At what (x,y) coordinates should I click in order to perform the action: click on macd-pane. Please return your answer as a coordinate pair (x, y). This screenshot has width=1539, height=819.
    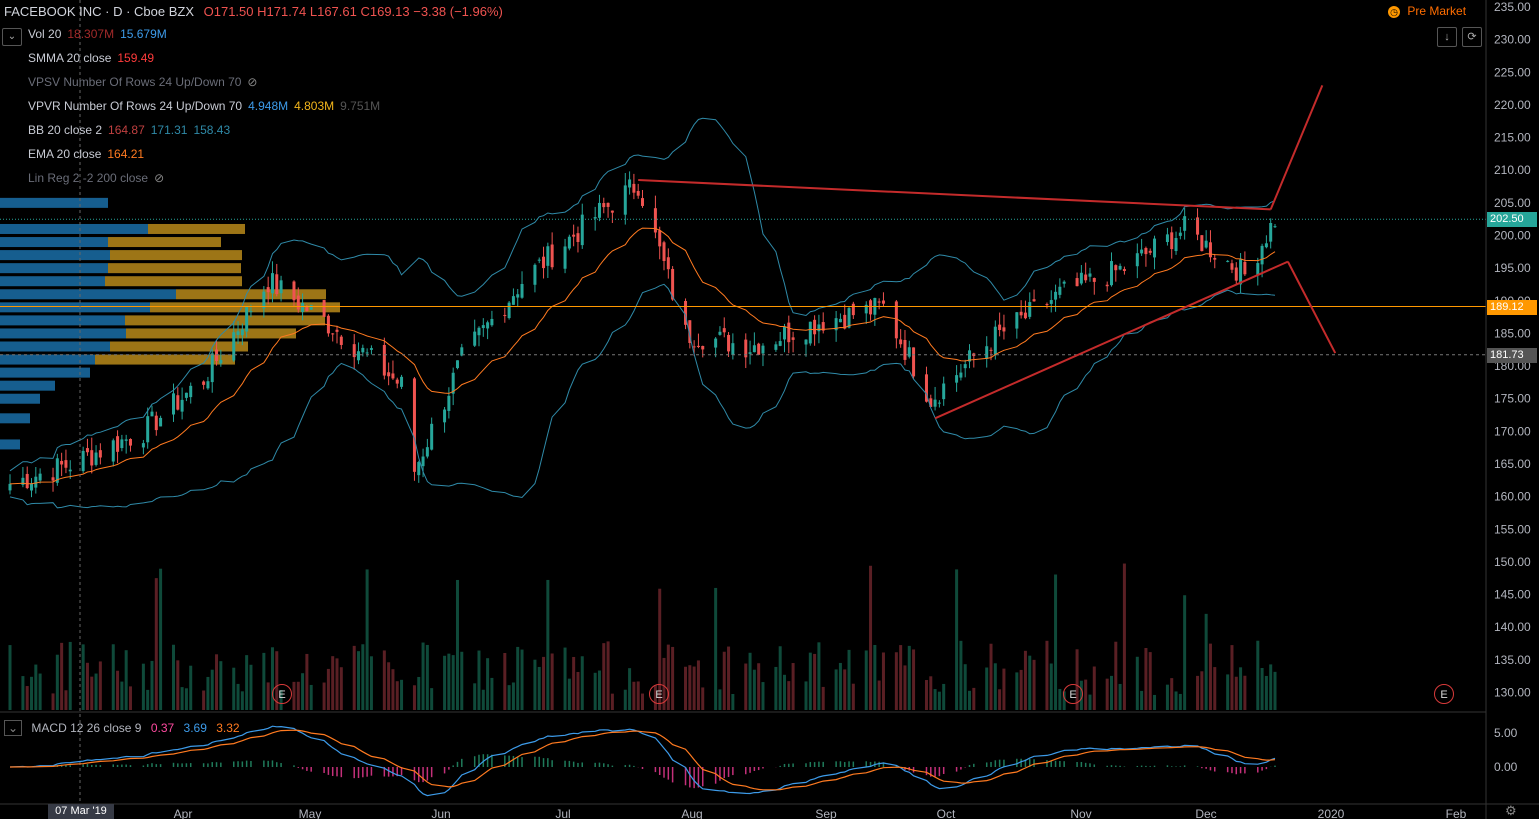
    Looking at the image, I should click on (642, 761).